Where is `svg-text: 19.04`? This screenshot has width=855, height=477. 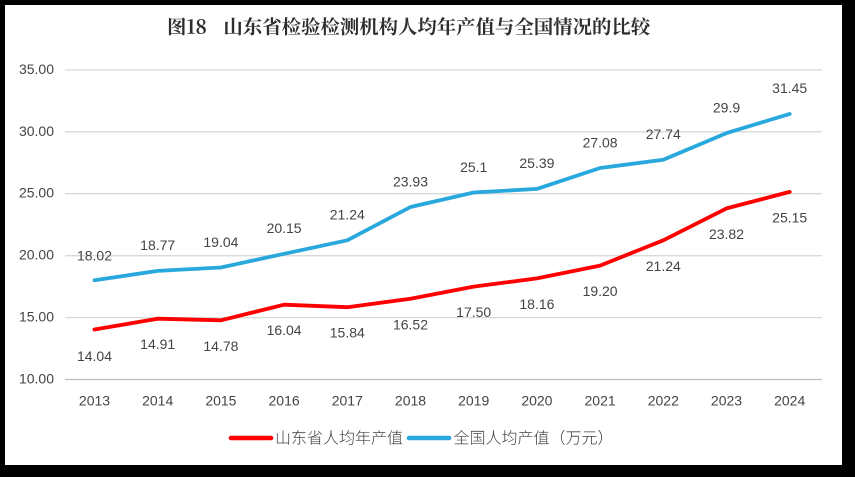 svg-text: 19.04 is located at coordinates (220, 242).